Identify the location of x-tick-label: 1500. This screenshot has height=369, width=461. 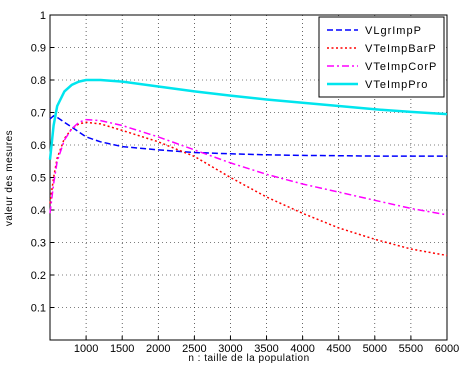
(122, 349).